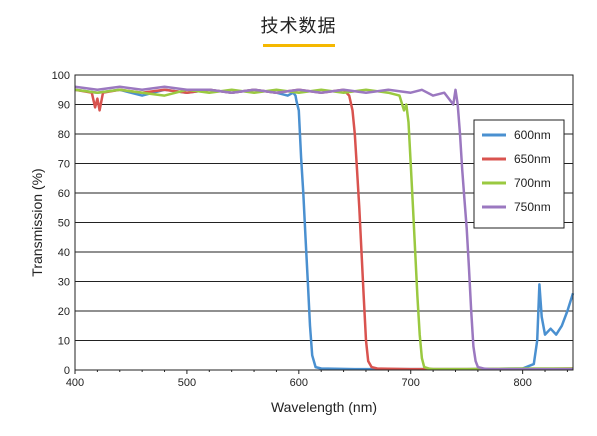 This screenshot has height=436, width=597. I want to click on legend-box, so click(519, 174).